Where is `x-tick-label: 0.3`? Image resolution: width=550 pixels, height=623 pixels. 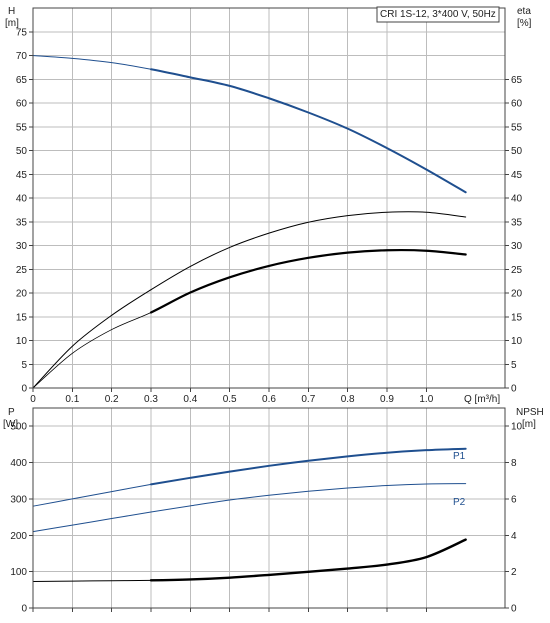
x-tick-label: 0.3 is located at coordinates (151, 399).